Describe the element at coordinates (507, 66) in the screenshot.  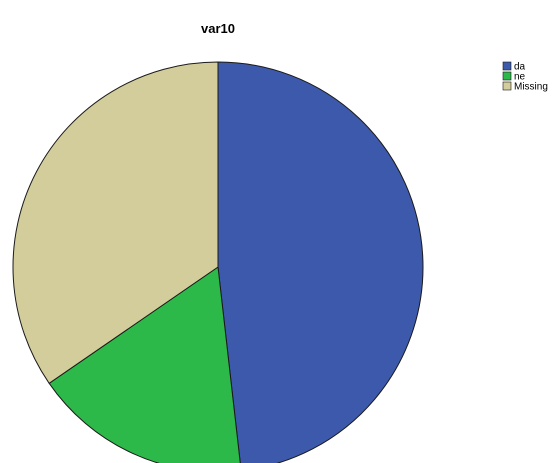
I see `legend-swatch-da` at that location.